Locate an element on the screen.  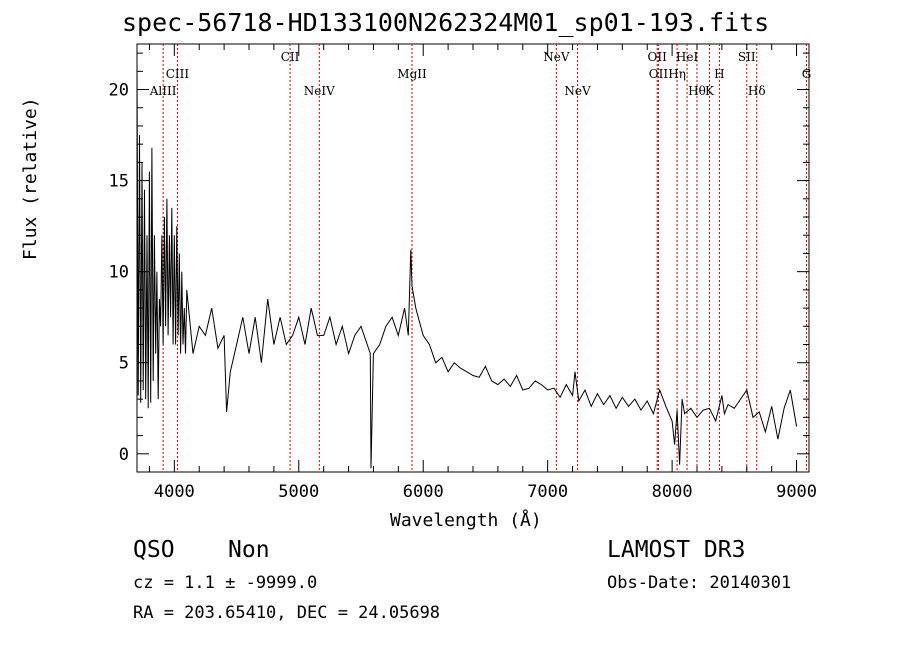
y-axis-label: Flux (relative) is located at coordinates (30, 178).